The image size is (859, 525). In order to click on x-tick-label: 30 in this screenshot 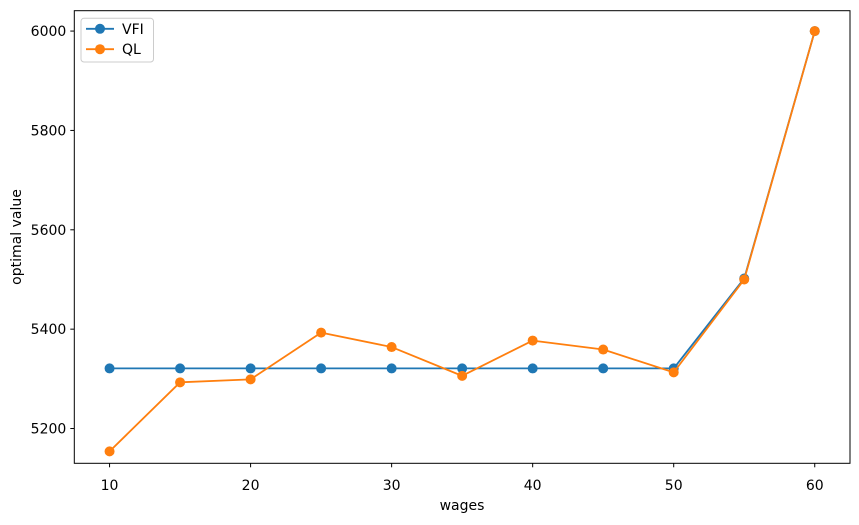, I will do `click(392, 486)`.